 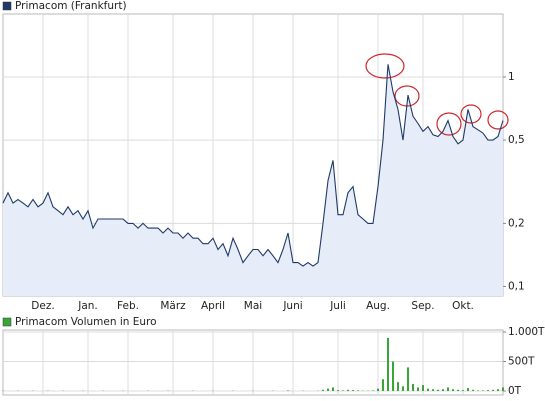 What do you see at coordinates (42, 306) in the screenshot?
I see `x-tick-label: Dez.` at bounding box center [42, 306].